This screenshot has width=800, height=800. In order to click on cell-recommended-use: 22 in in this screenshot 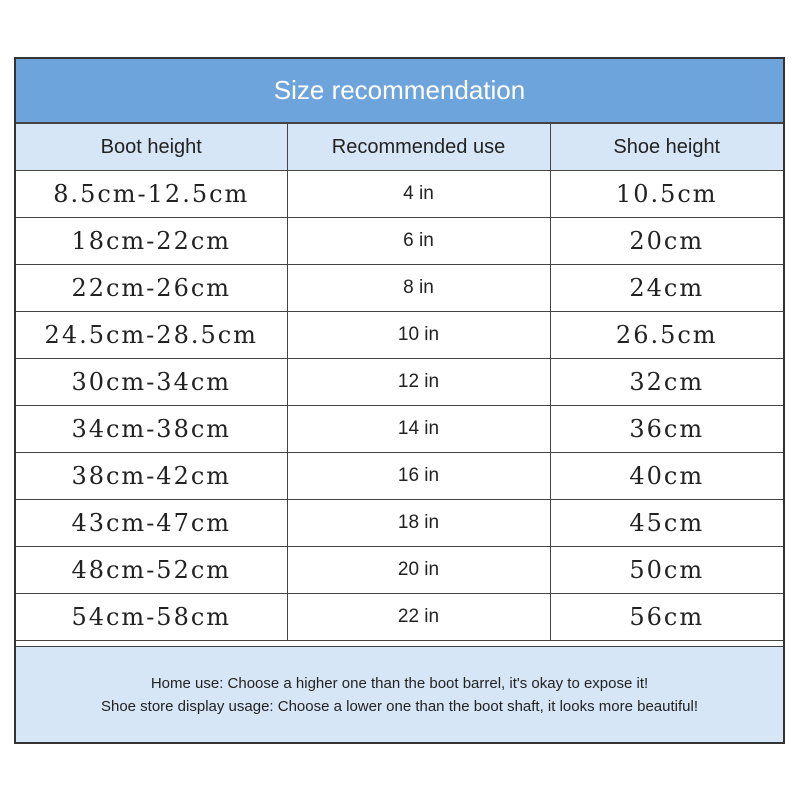, I will do `click(418, 617)`.